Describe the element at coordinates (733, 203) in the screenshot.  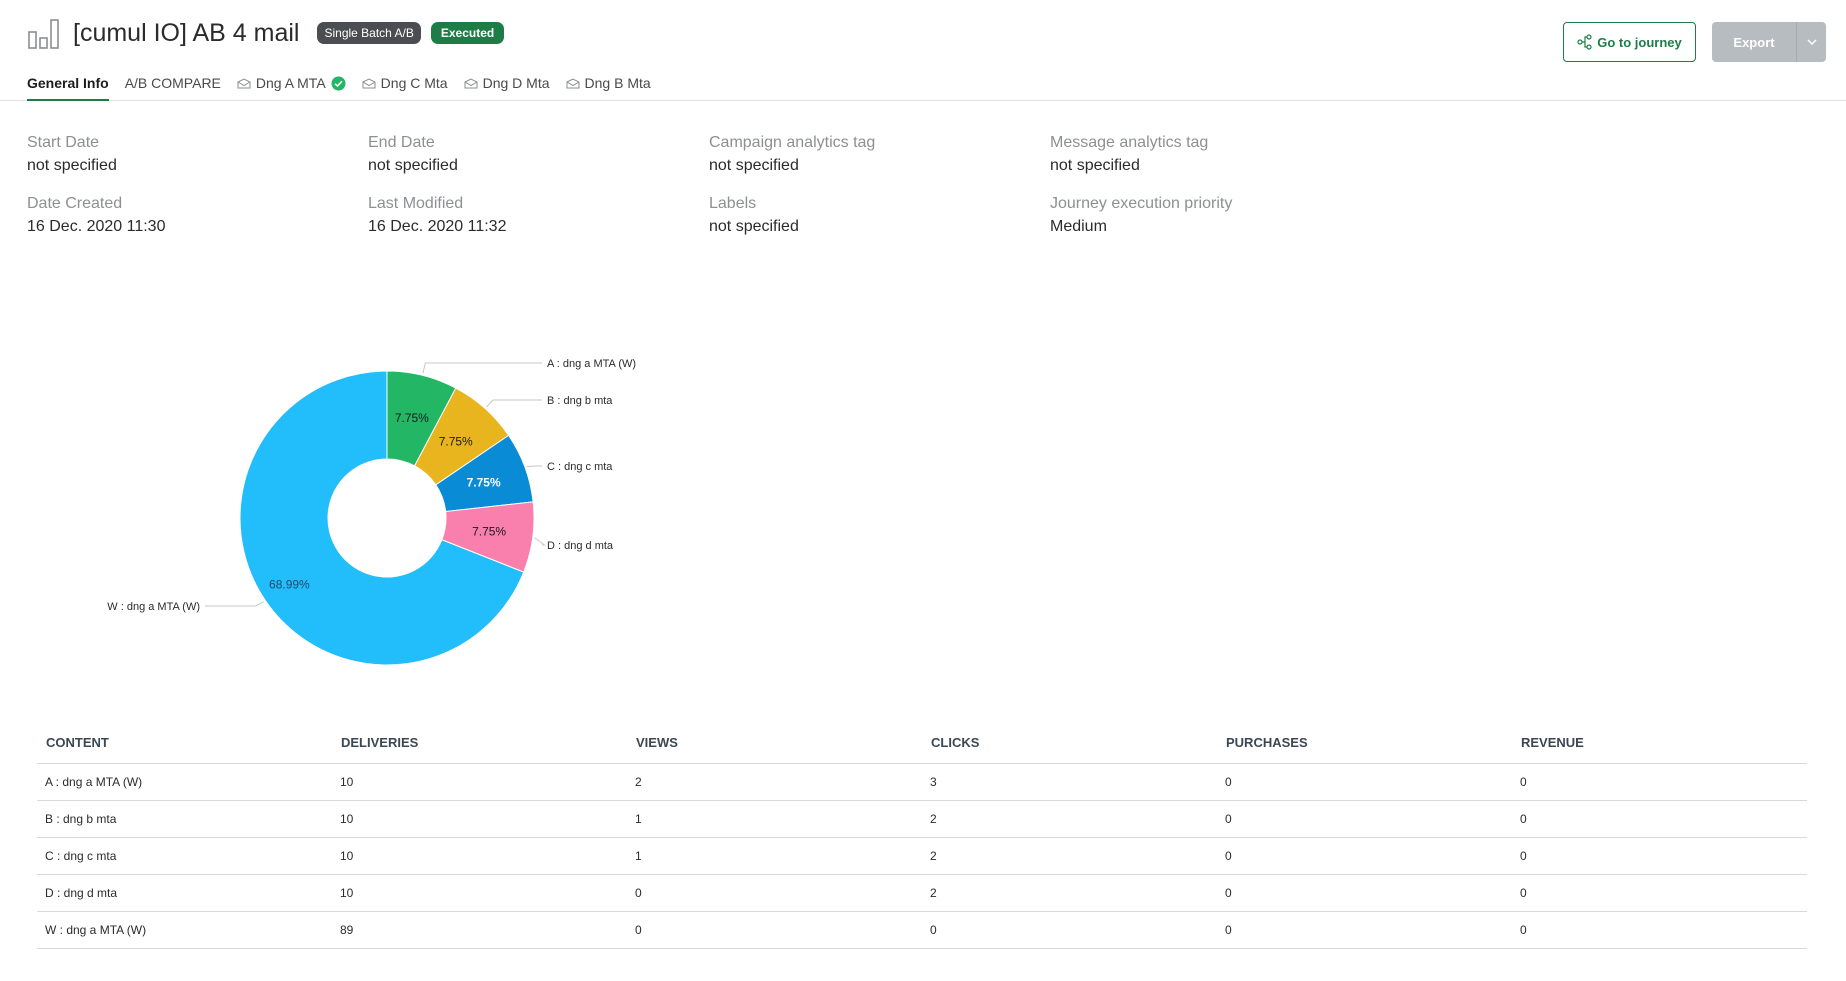
I see `field-label: Labels` at that location.